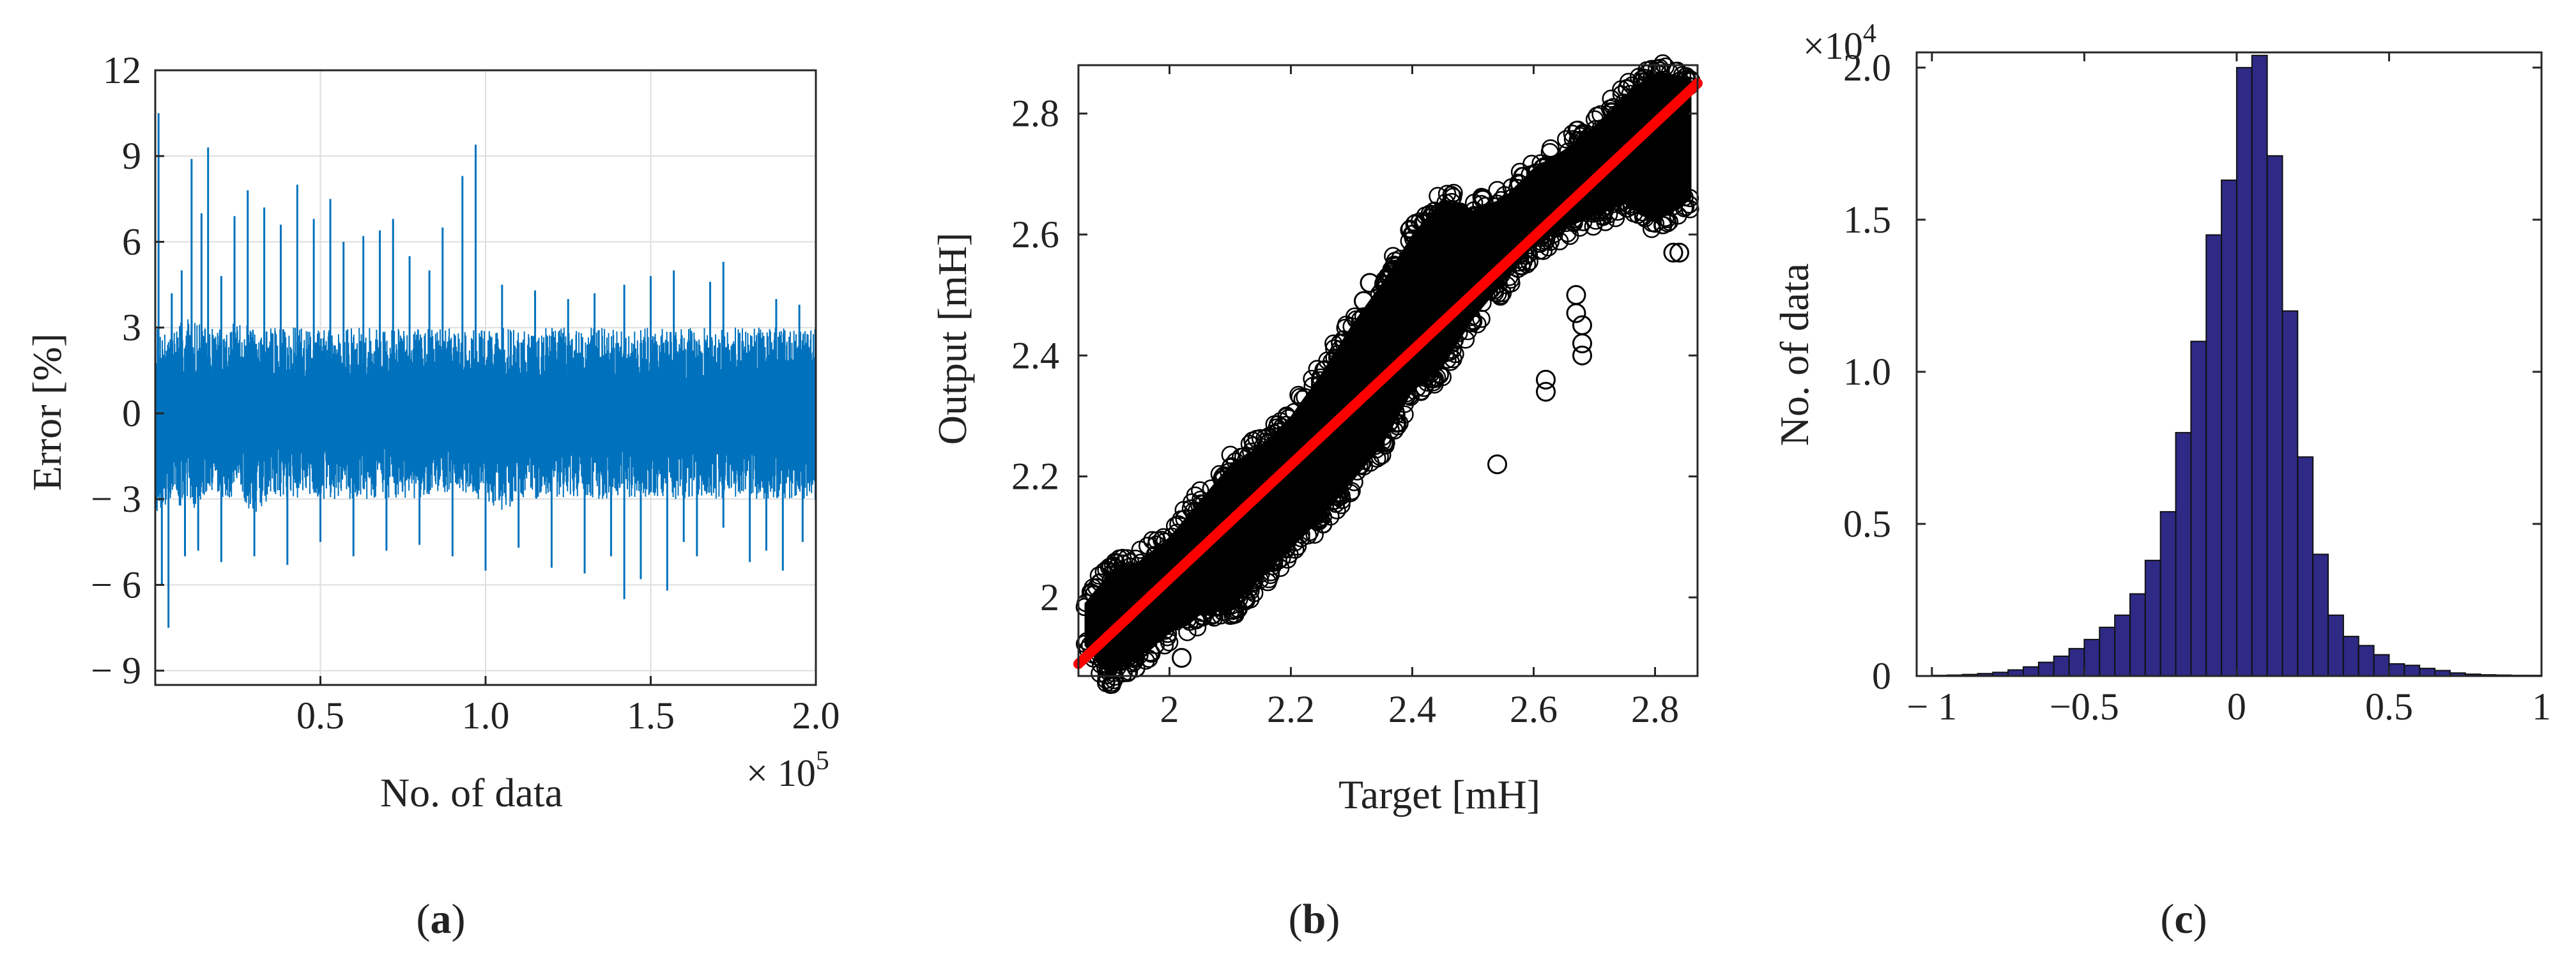 This screenshot has width=2576, height=968. I want to click on a-x-tick-label: 1.0, so click(486, 716).